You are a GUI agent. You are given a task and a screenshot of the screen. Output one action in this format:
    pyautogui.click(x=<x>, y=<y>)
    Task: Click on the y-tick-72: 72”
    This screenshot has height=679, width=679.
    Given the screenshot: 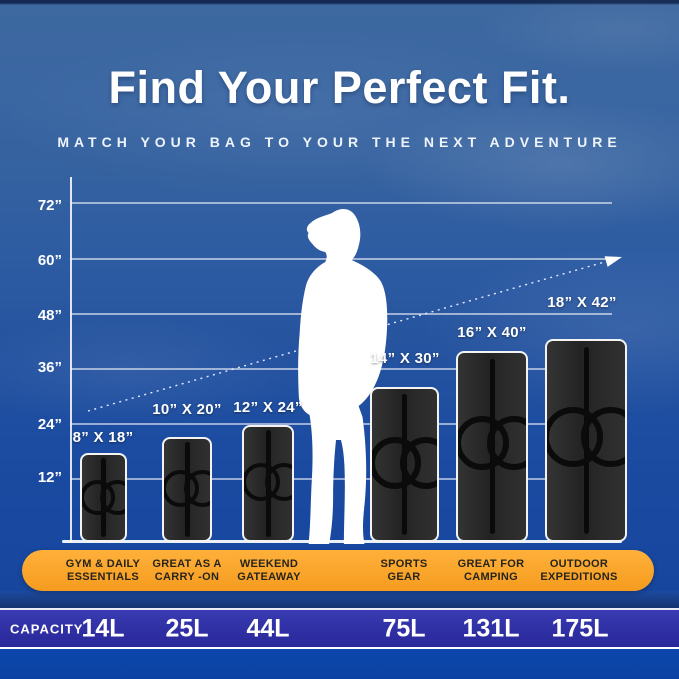 What is the action you would take?
    pyautogui.click(x=49, y=205)
    